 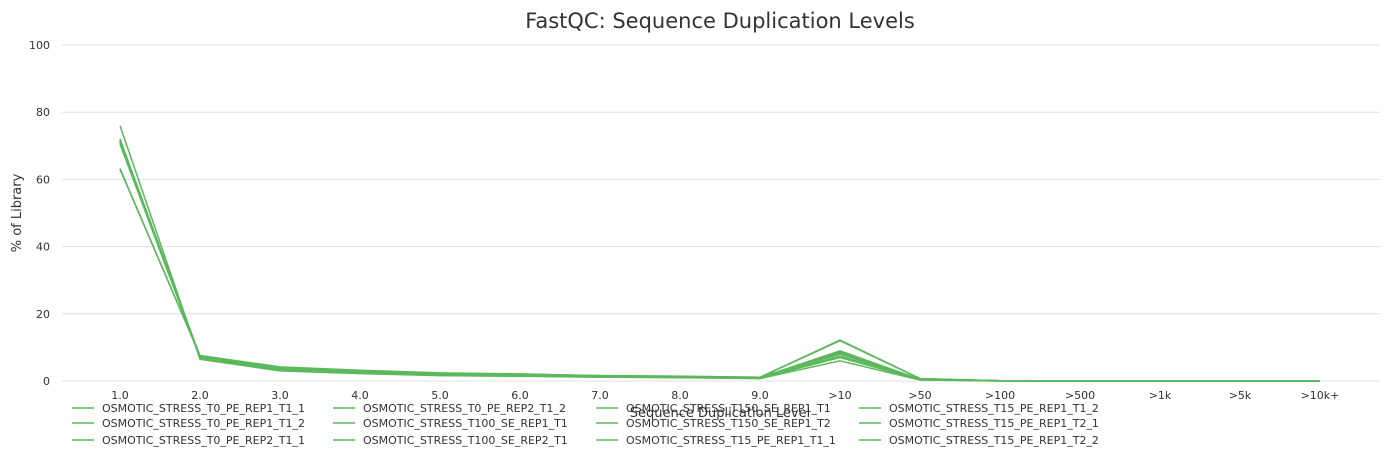 What do you see at coordinates (465, 423) in the screenshot?
I see `legend-label: OSMOTIC_STRESS_T100_SE_REP1_T1` at bounding box center [465, 423].